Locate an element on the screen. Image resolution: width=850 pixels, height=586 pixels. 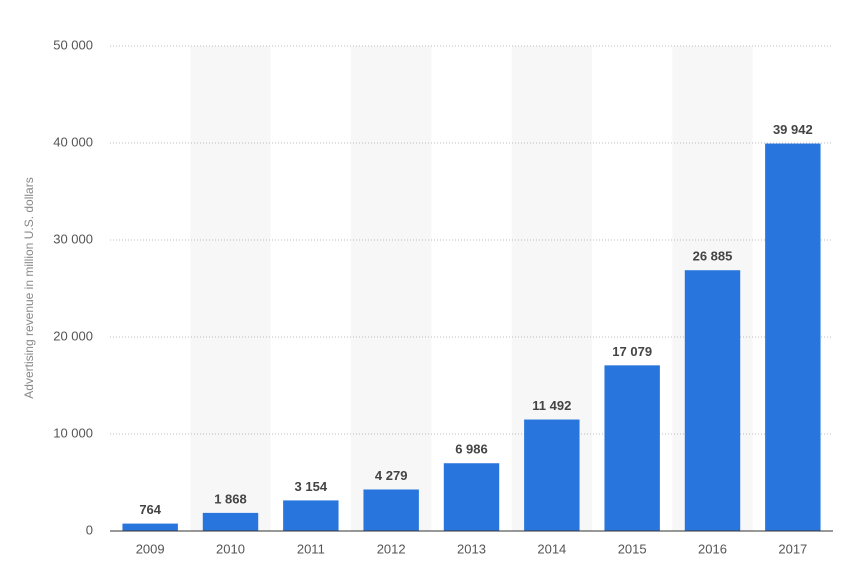
x-tick-label: 2014 is located at coordinates (551, 548).